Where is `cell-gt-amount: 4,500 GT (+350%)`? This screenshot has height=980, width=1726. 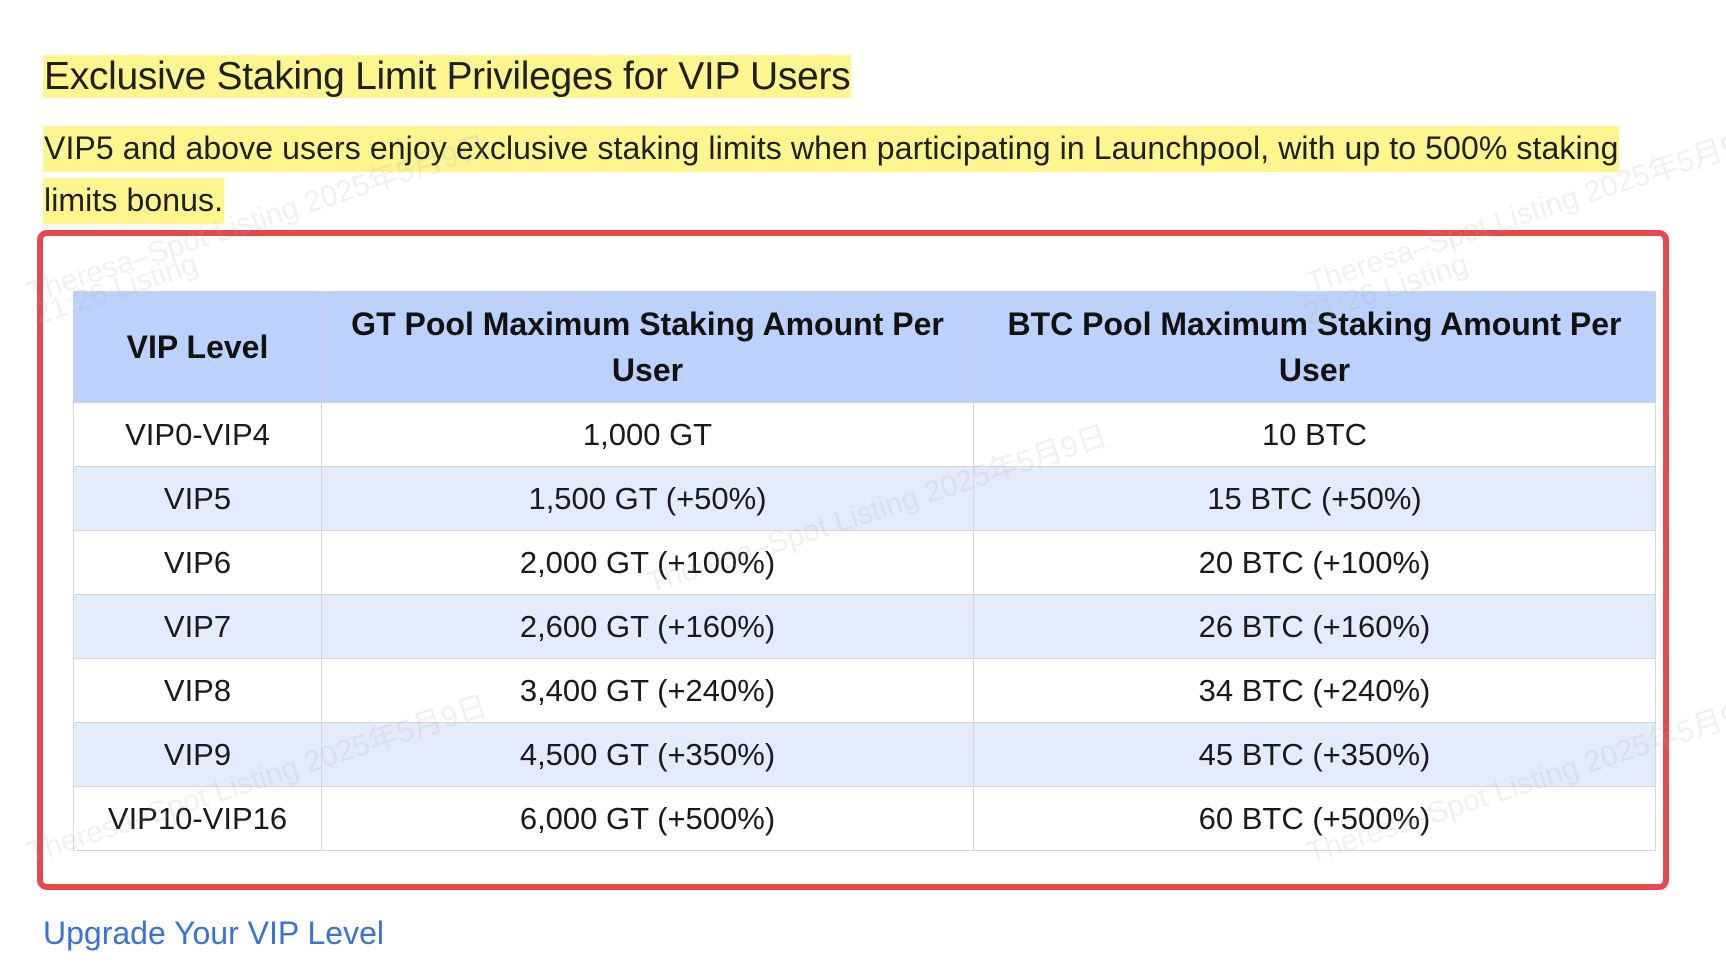
cell-gt-amount: 4,500 GT (+350%) is located at coordinates (647, 754).